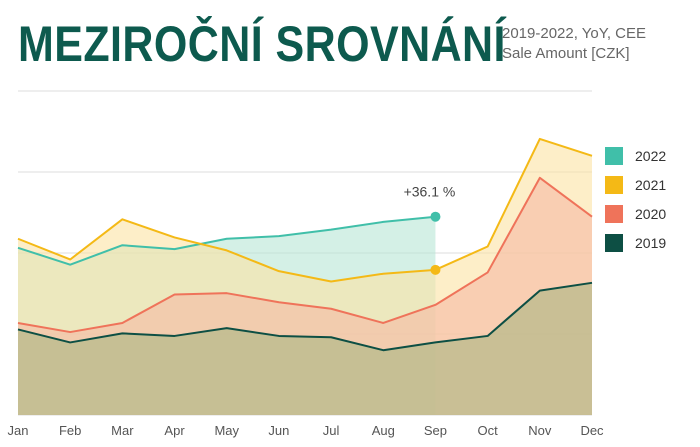 The width and height of the screenshot is (700, 447). What do you see at coordinates (635, 199) in the screenshot?
I see `legend: 2022 2021 2020 2019` at bounding box center [635, 199].